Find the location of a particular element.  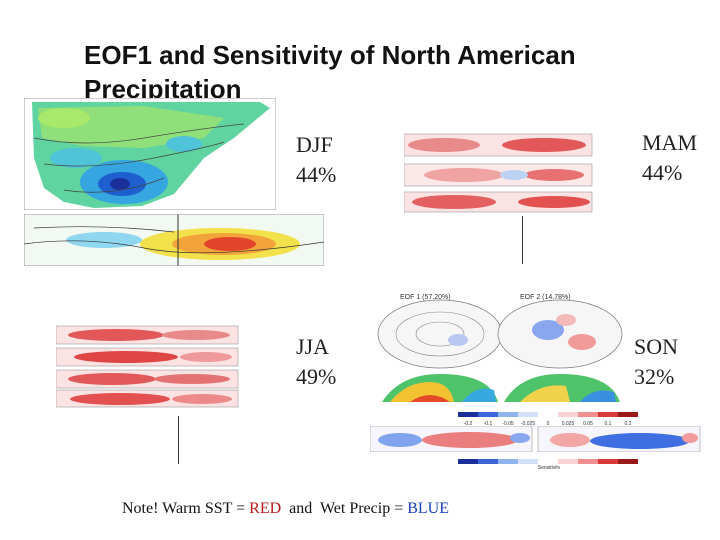

son-sst-strips-graphic is located at coordinates (535, 439).